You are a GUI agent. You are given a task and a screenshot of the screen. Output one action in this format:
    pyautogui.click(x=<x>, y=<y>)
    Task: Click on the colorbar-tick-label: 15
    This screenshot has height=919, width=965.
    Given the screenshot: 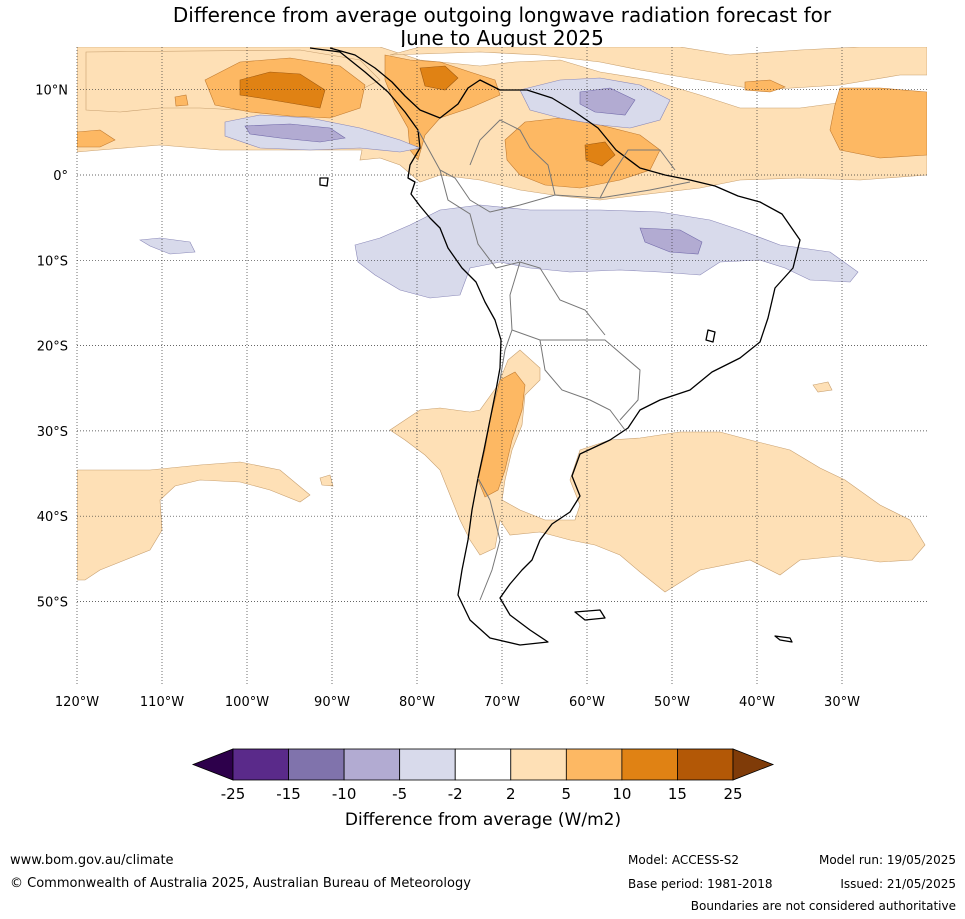 What is the action you would take?
    pyautogui.click(x=677, y=794)
    